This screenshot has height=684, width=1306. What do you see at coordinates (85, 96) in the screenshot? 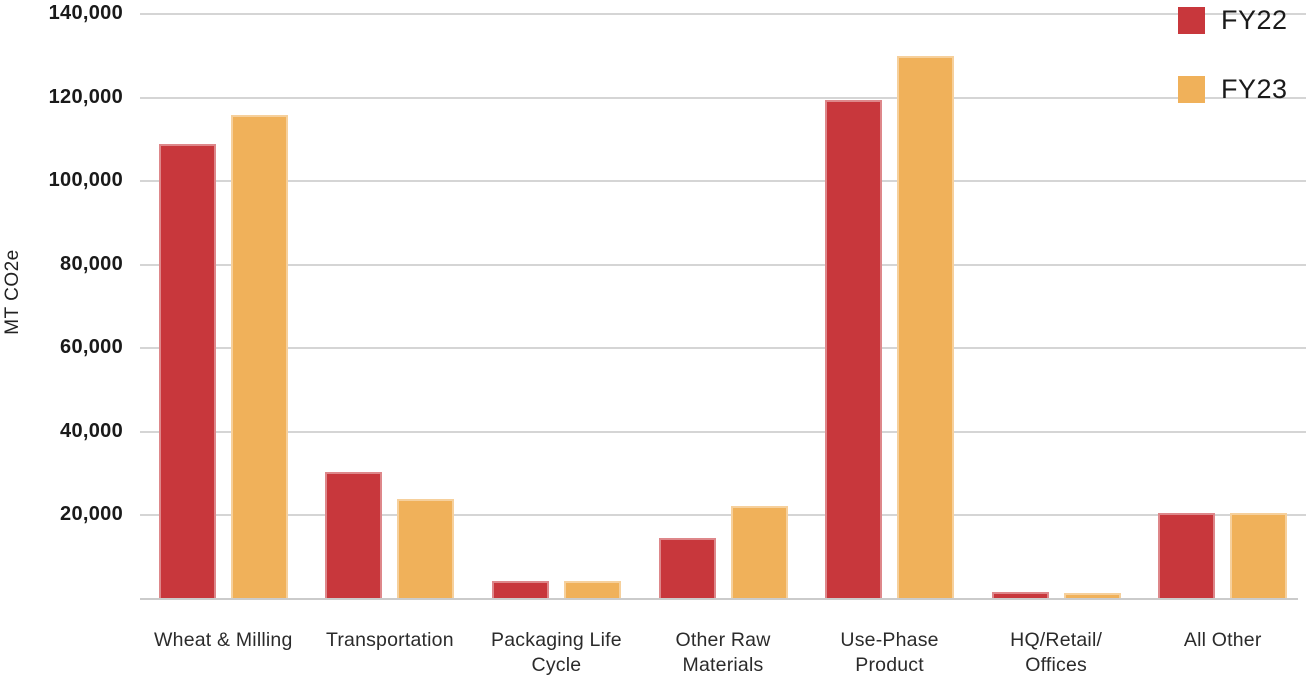
I see `y-tick-label: 120,000` at bounding box center [85, 96].